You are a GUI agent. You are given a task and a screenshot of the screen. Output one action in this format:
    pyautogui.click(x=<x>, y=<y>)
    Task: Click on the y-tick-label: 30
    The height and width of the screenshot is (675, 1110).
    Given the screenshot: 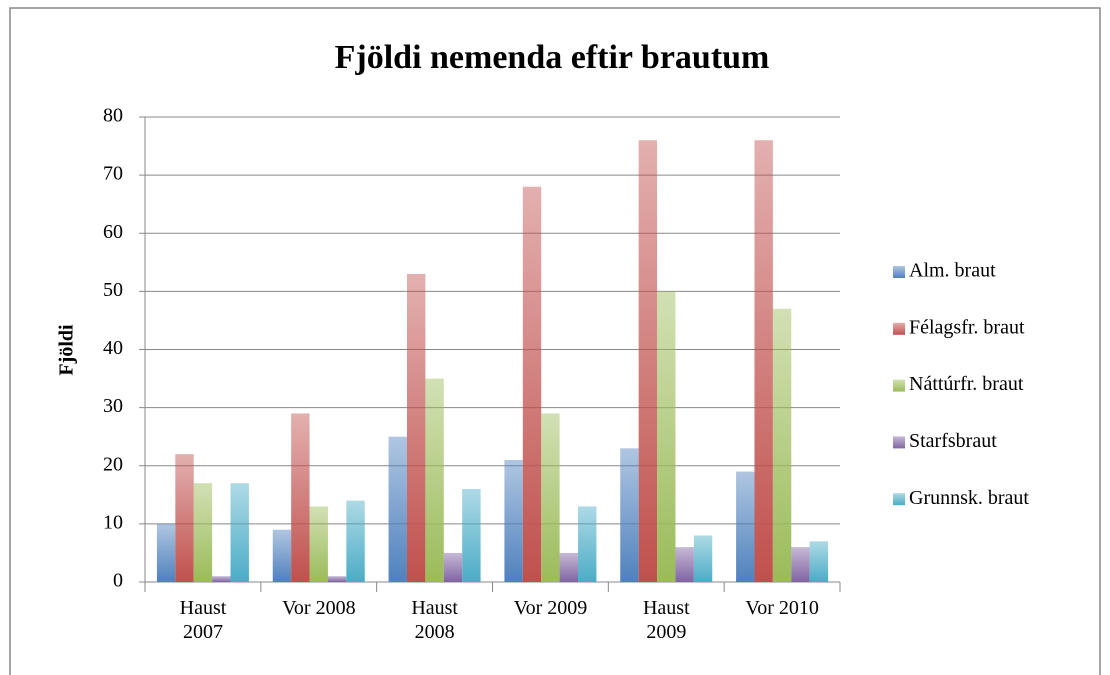 What is the action you would take?
    pyautogui.click(x=113, y=406)
    